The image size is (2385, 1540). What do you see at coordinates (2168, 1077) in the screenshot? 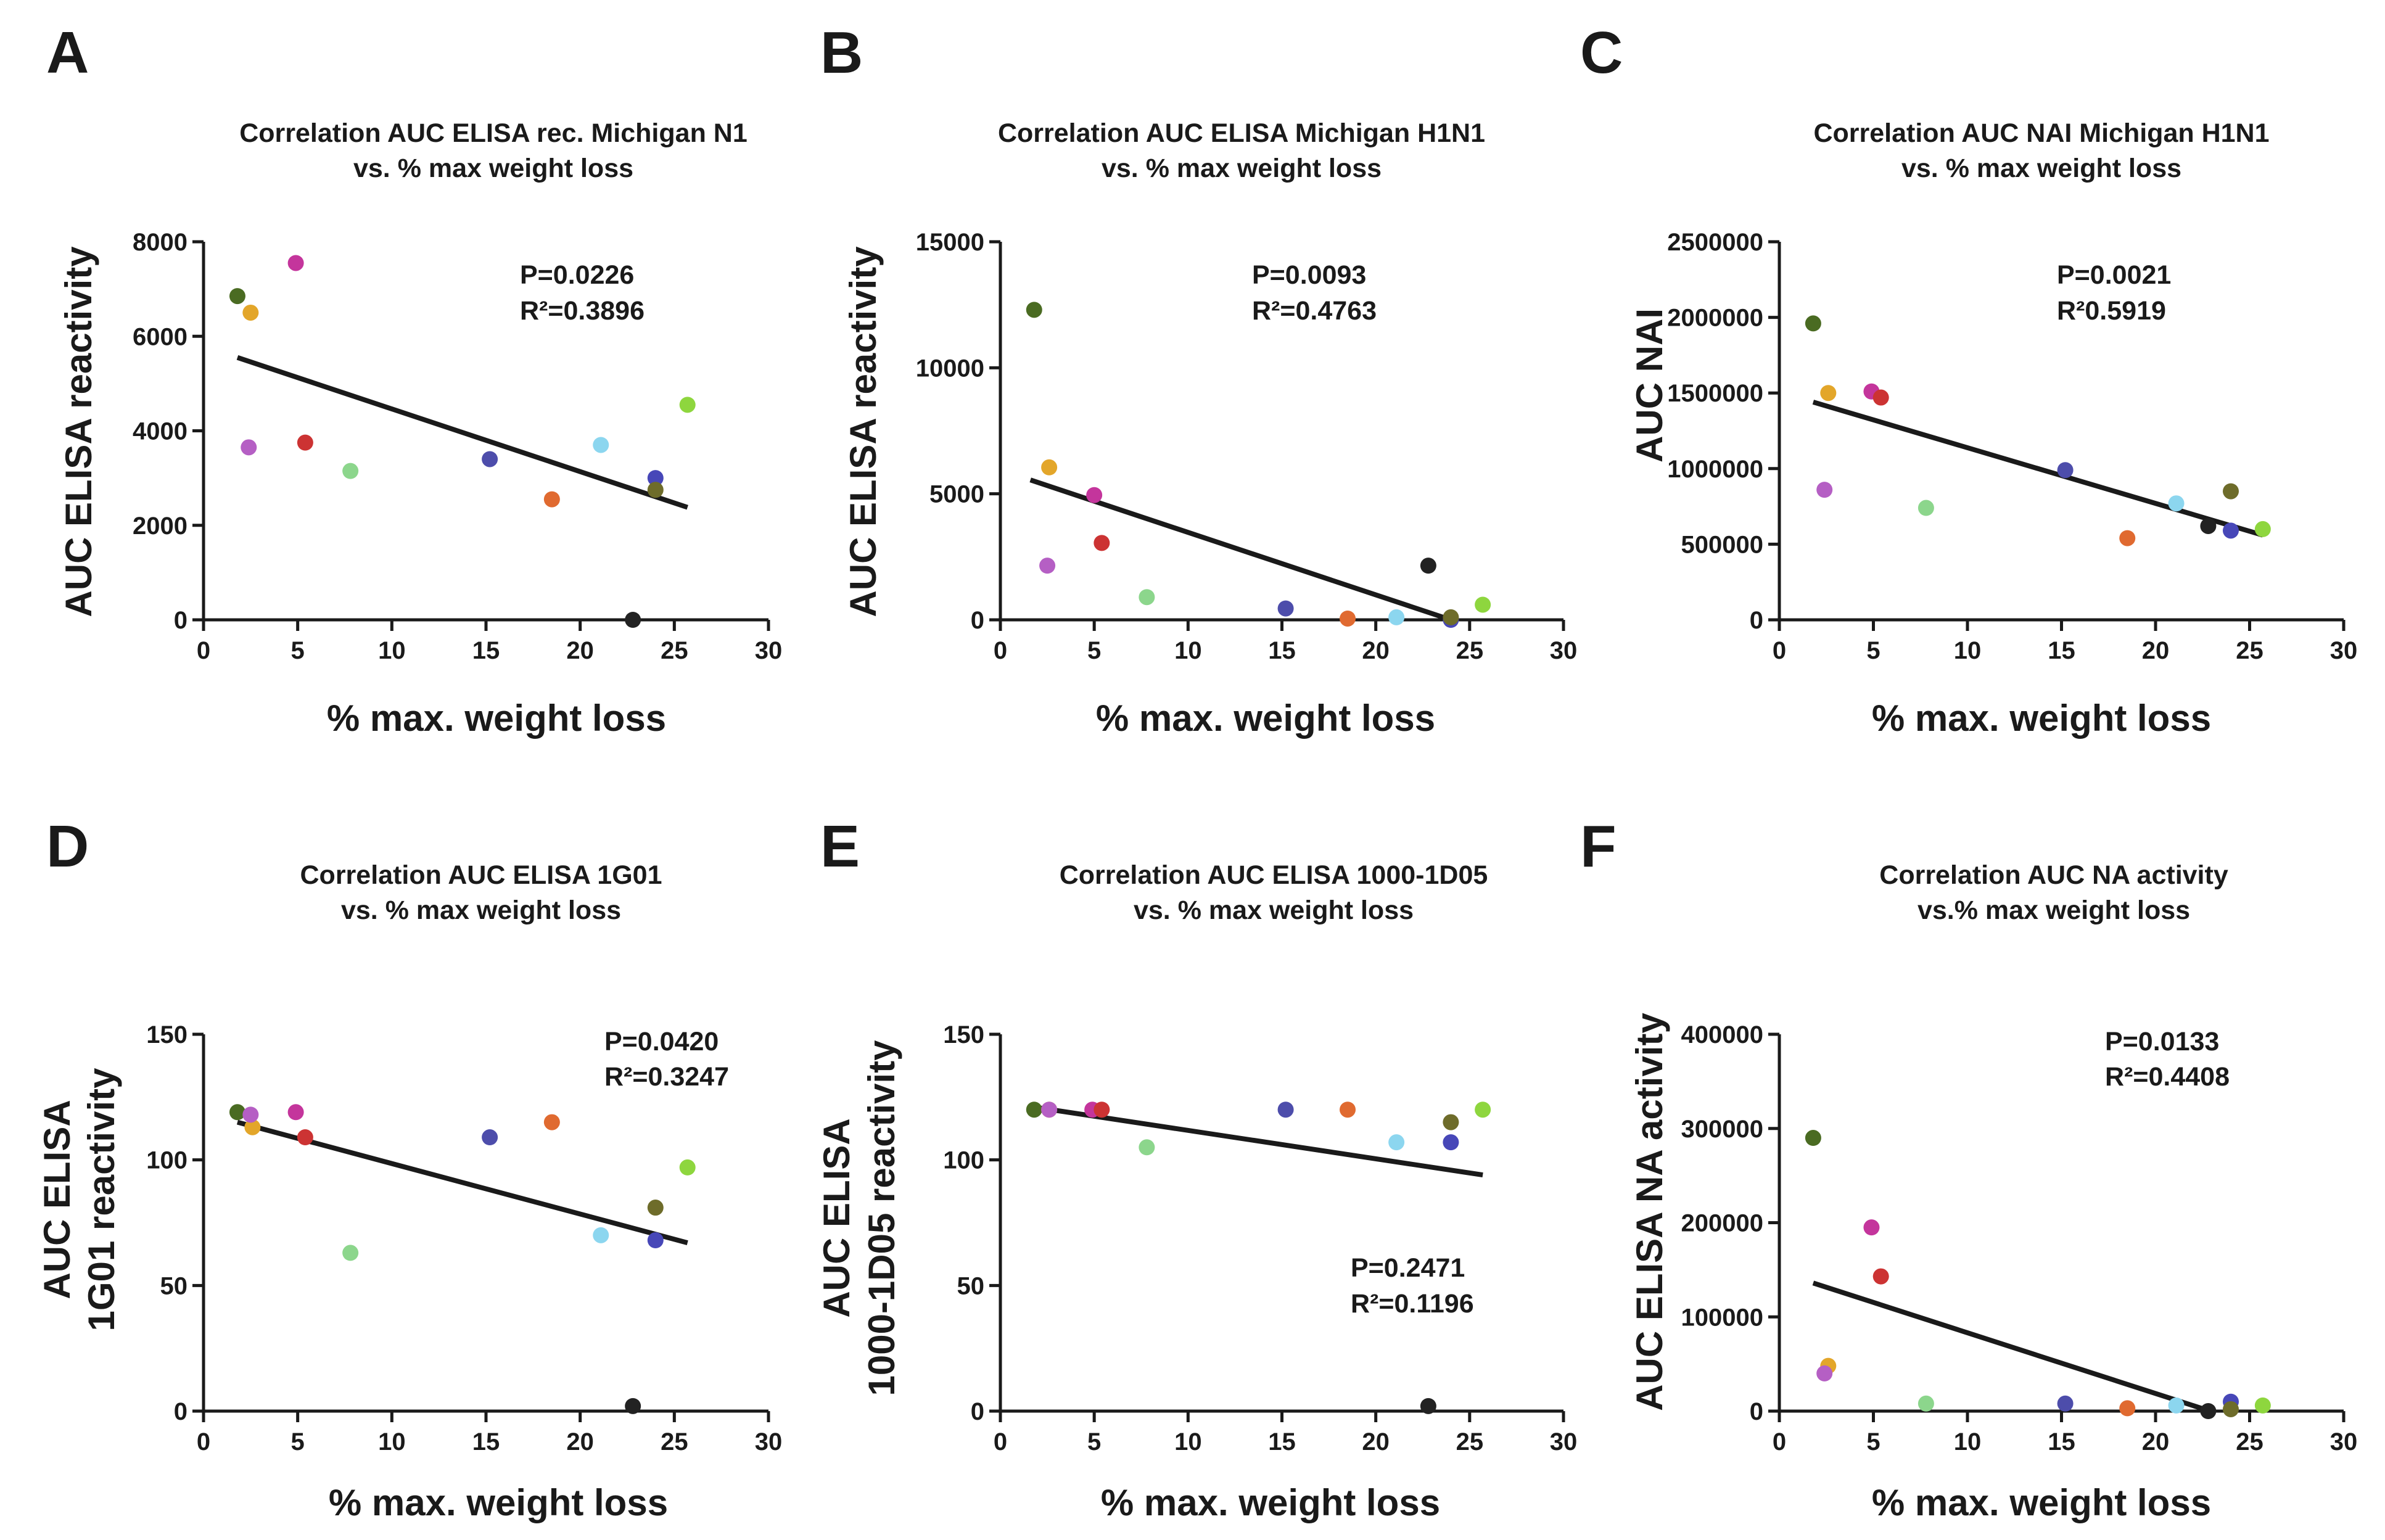
I see `r-squared: R²=0.4408` at bounding box center [2168, 1077].